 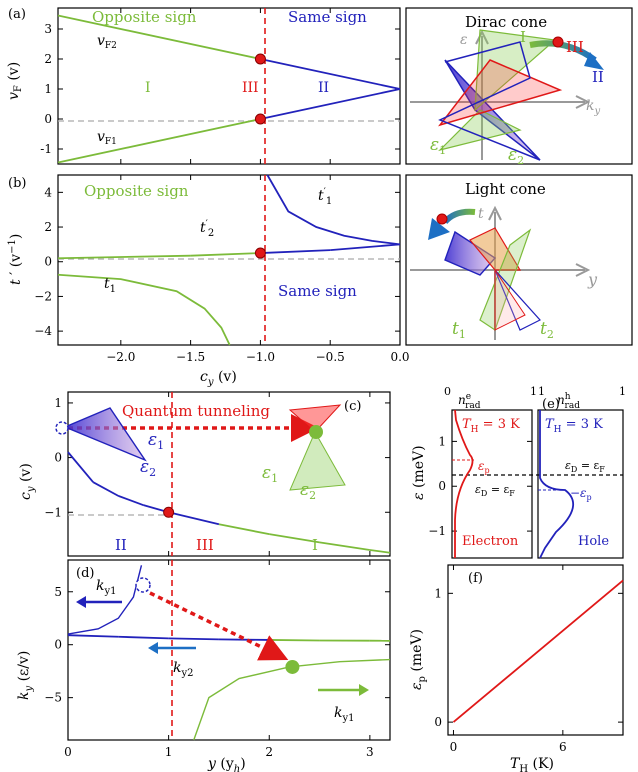 I want to click on dirac-region-I: I, so click(x=523, y=37).